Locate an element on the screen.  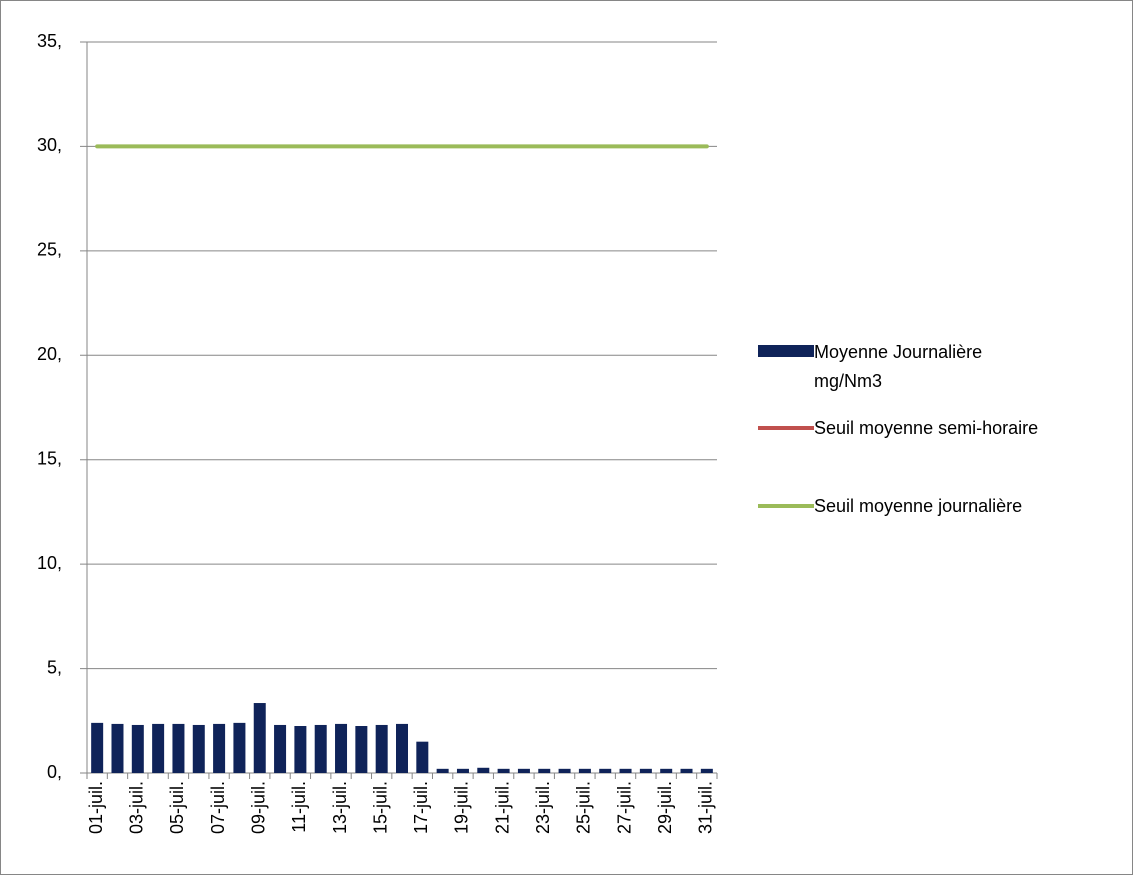
x-tick-label: 03-juil. is located at coordinates (137, 807).